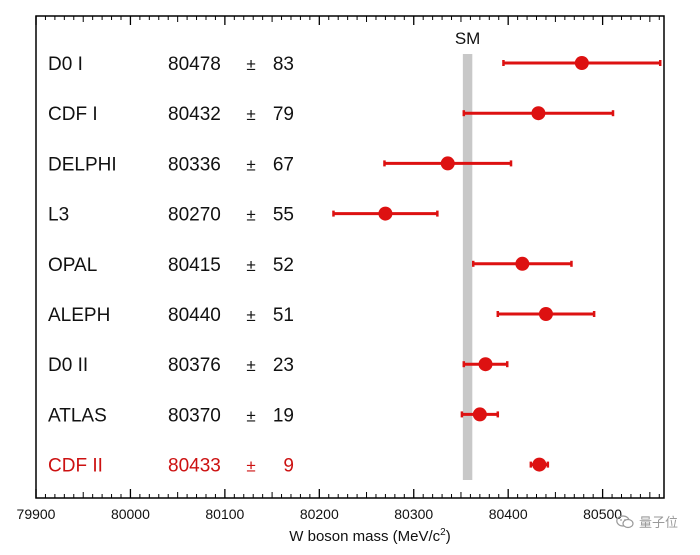 Image resolution: width=700 pixels, height=555 pixels. What do you see at coordinates (243, 215) in the screenshot?
I see `measurement-row: L3 80270 ±55` at bounding box center [243, 215].